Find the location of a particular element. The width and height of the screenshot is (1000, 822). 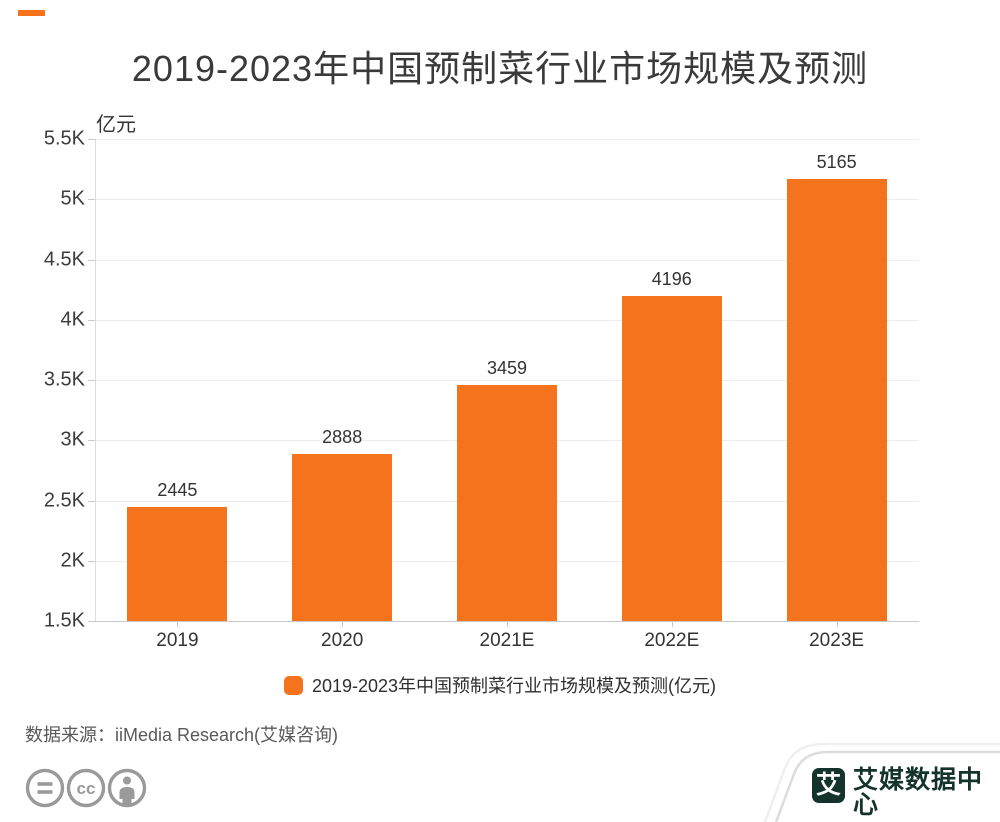

bar-value-label: 5165 is located at coordinates (836, 162).